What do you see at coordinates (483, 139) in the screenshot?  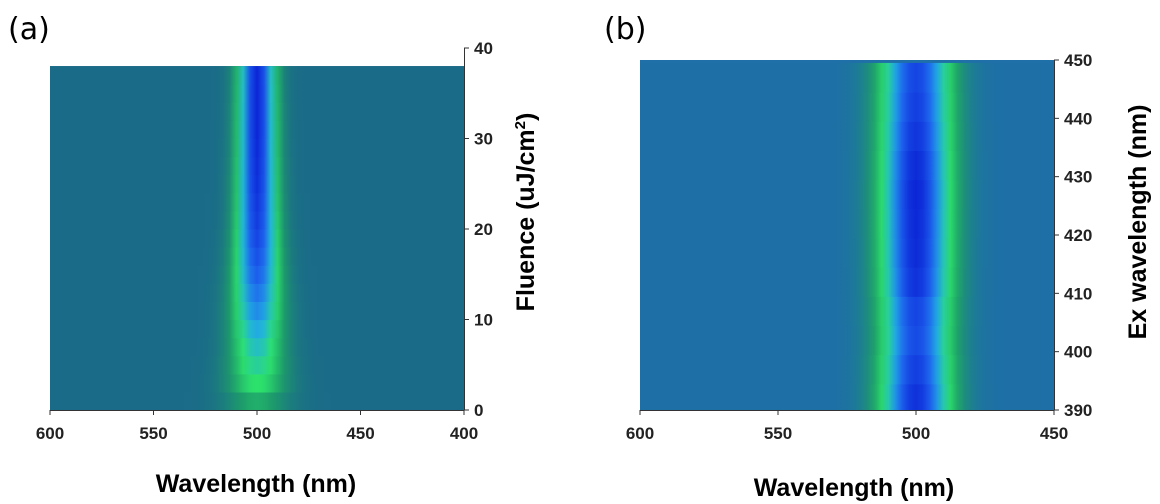 I see `y-tick-label: 30` at bounding box center [483, 139].